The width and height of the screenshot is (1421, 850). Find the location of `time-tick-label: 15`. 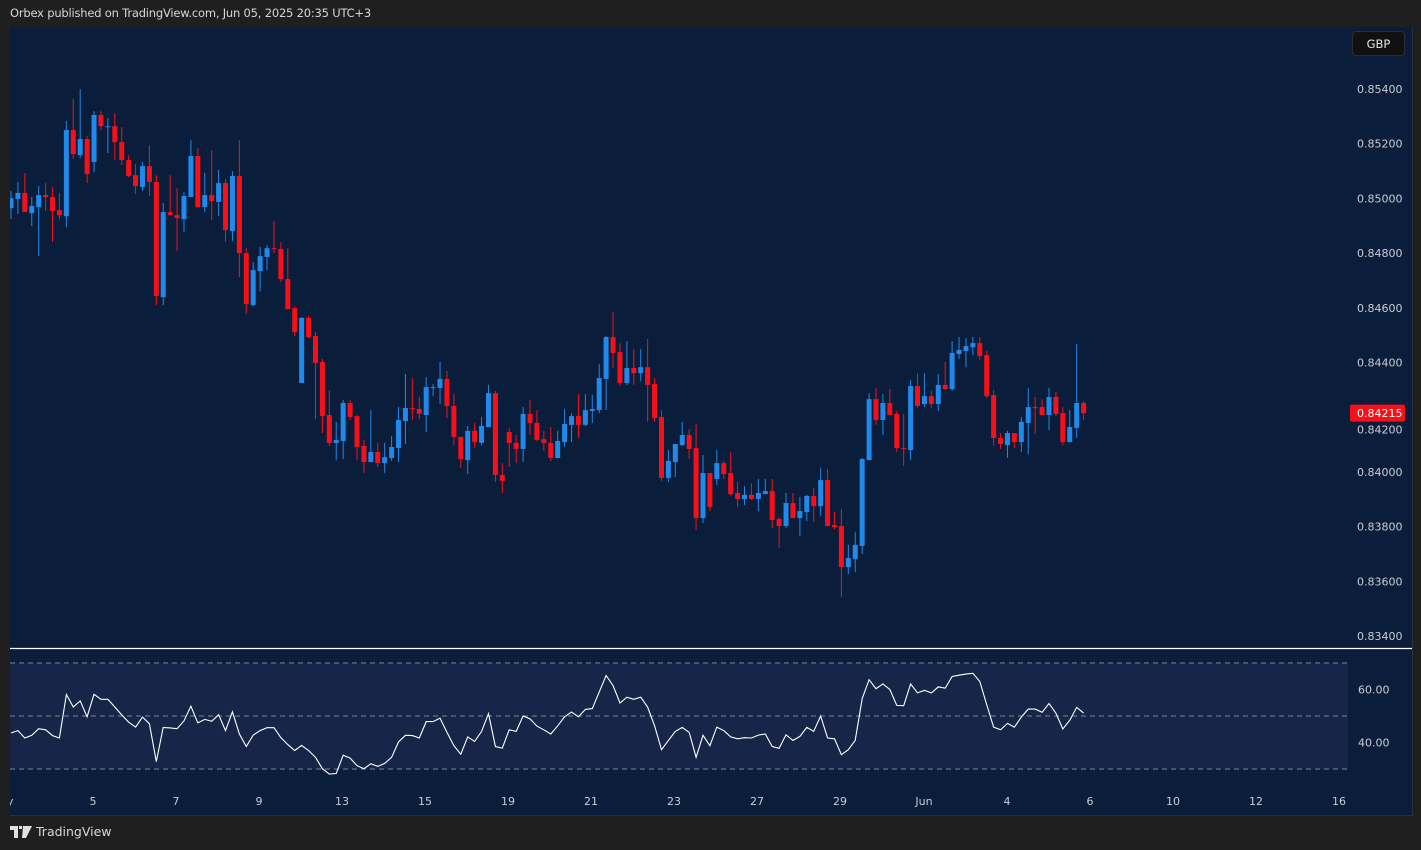

time-tick-label: 15 is located at coordinates (425, 801).